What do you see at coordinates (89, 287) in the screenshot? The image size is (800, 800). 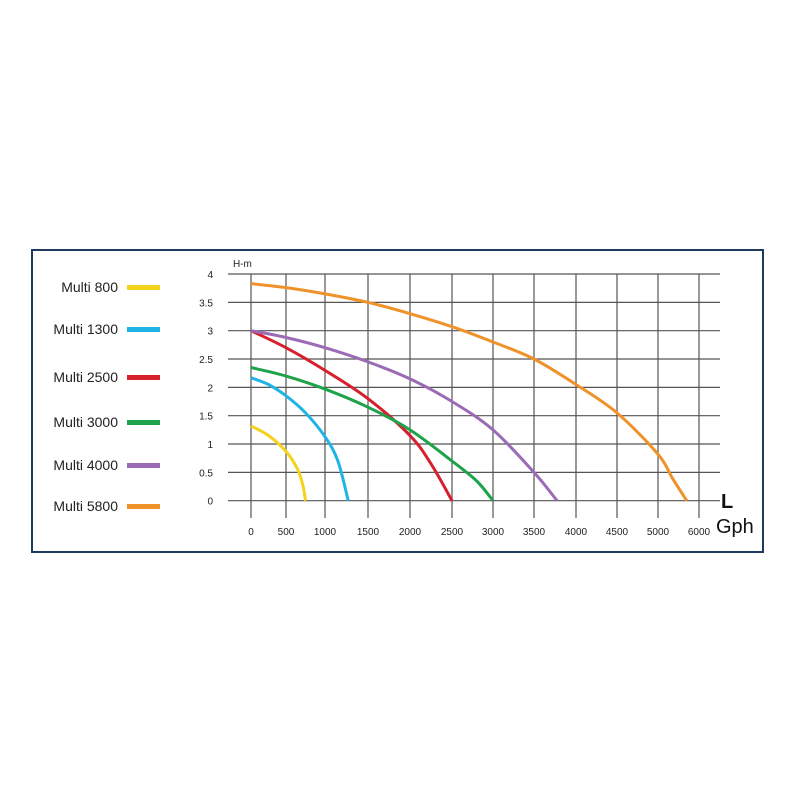 I see `legend-label-multi-800: Multi 800` at bounding box center [89, 287].